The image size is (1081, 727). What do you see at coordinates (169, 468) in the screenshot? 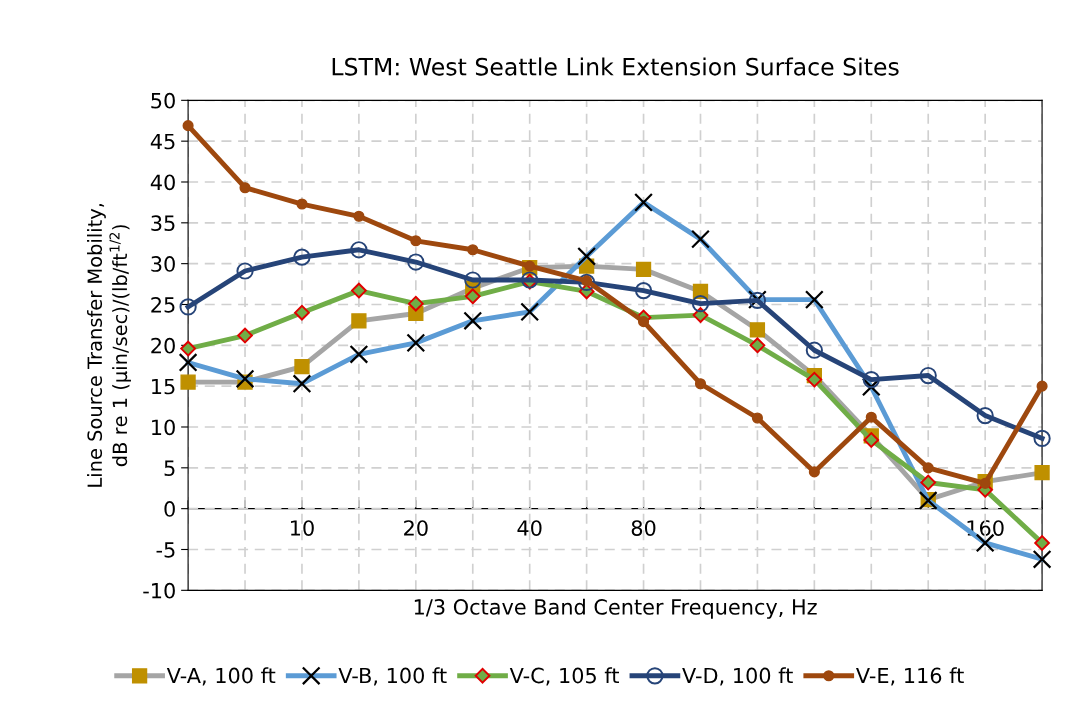
I see `y-tick-label: 5` at bounding box center [169, 468].